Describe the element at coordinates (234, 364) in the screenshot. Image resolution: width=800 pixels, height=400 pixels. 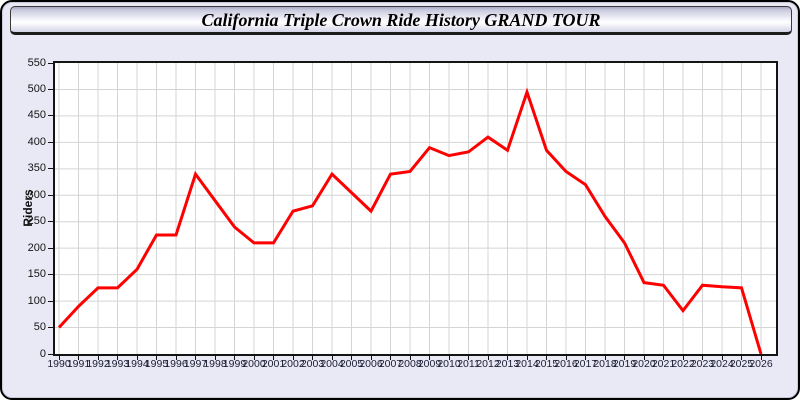
I see `x-tick-label: 1999` at that location.